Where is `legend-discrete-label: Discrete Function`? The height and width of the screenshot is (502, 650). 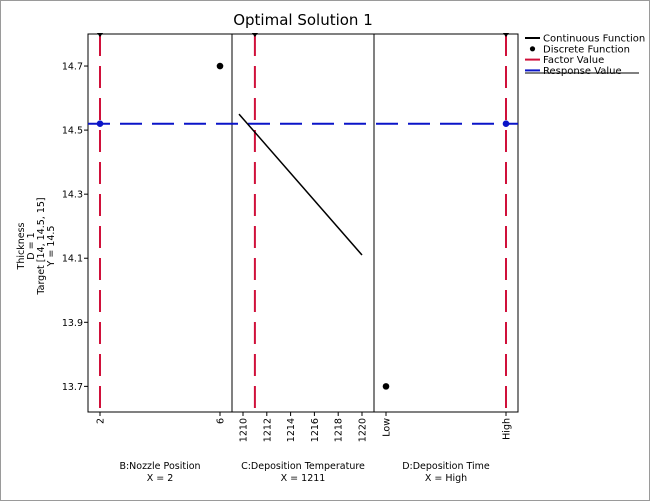 legend-discrete-label: Discrete Function is located at coordinates (586, 49).